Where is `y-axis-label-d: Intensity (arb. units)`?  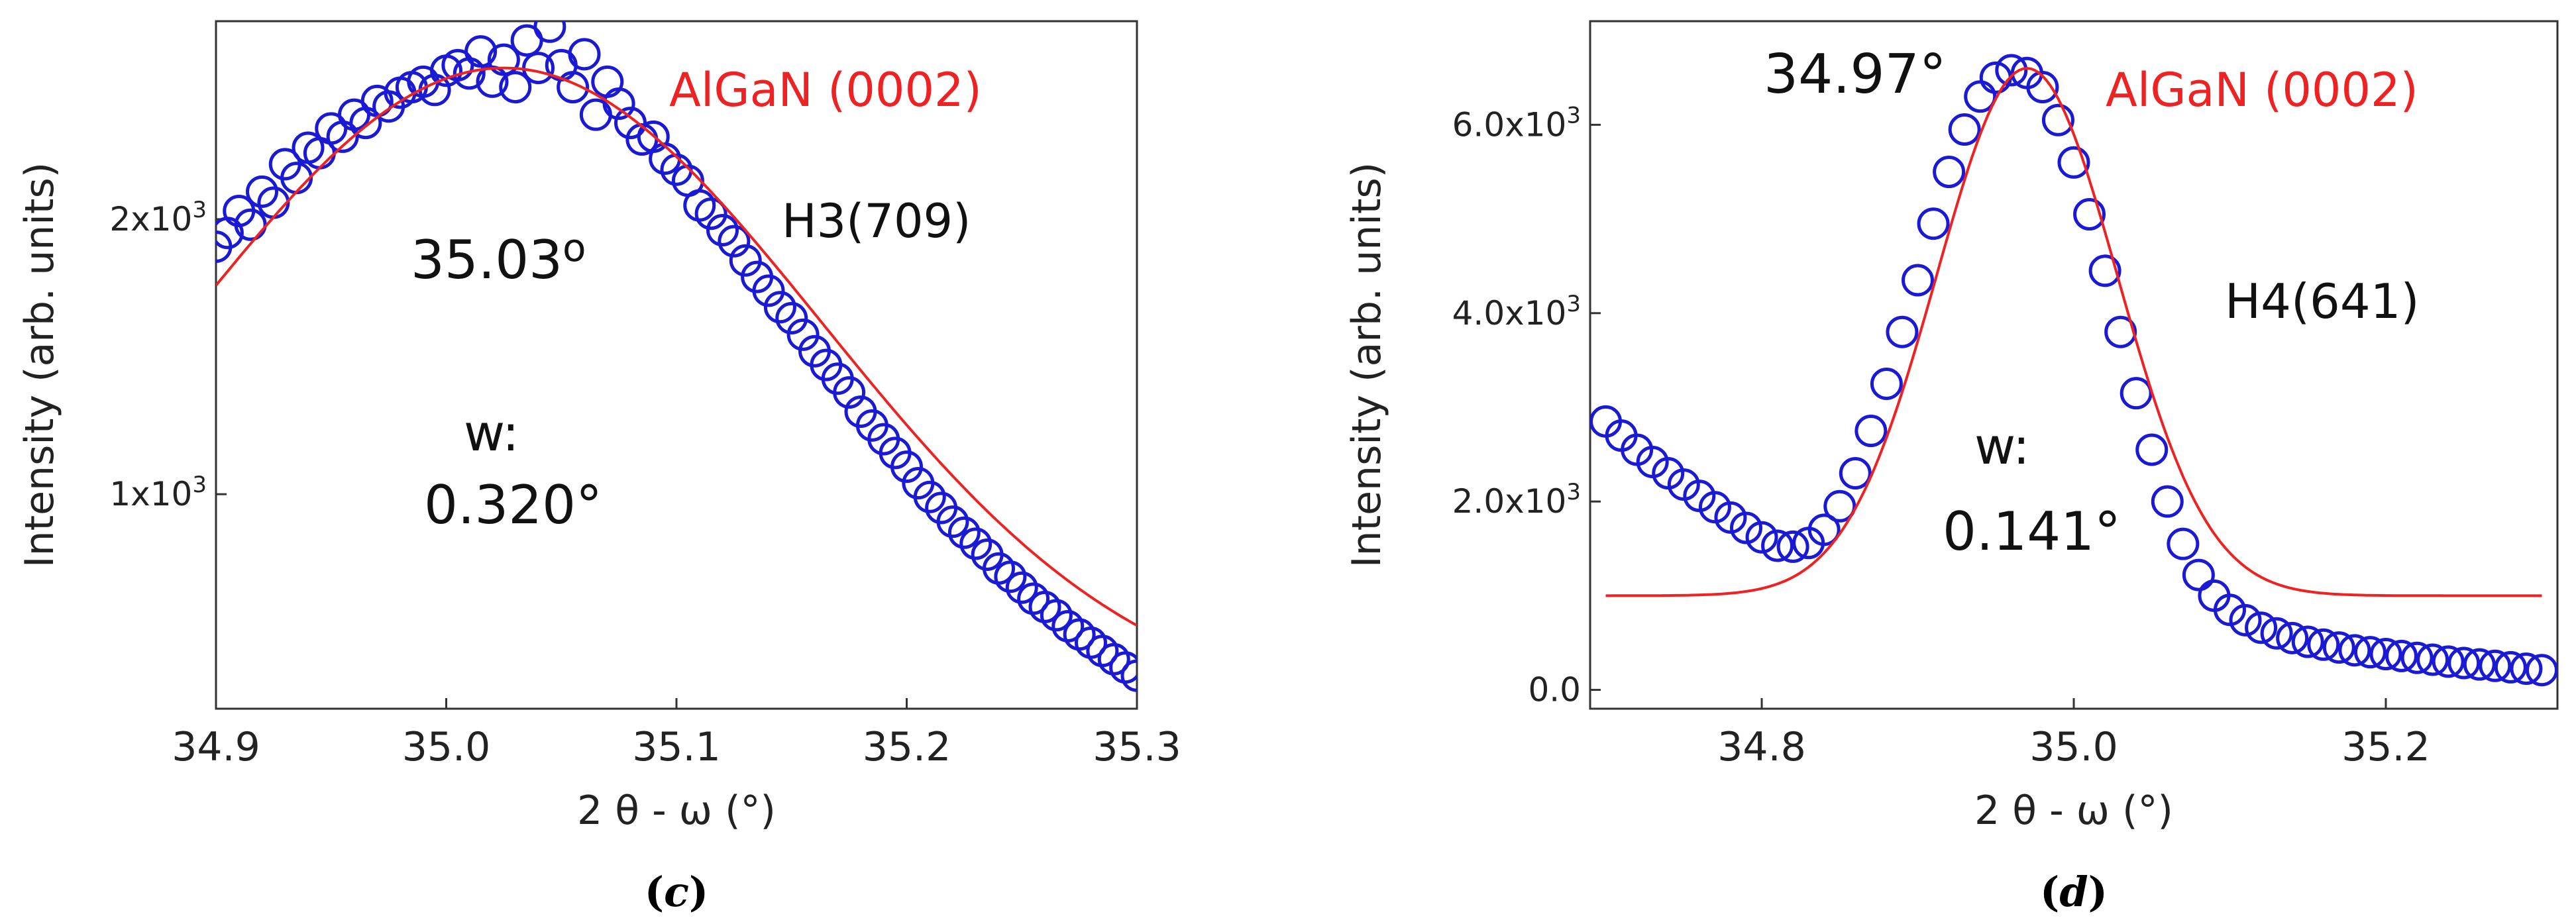 y-axis-label-d: Intensity (arb. units) is located at coordinates (1367, 365).